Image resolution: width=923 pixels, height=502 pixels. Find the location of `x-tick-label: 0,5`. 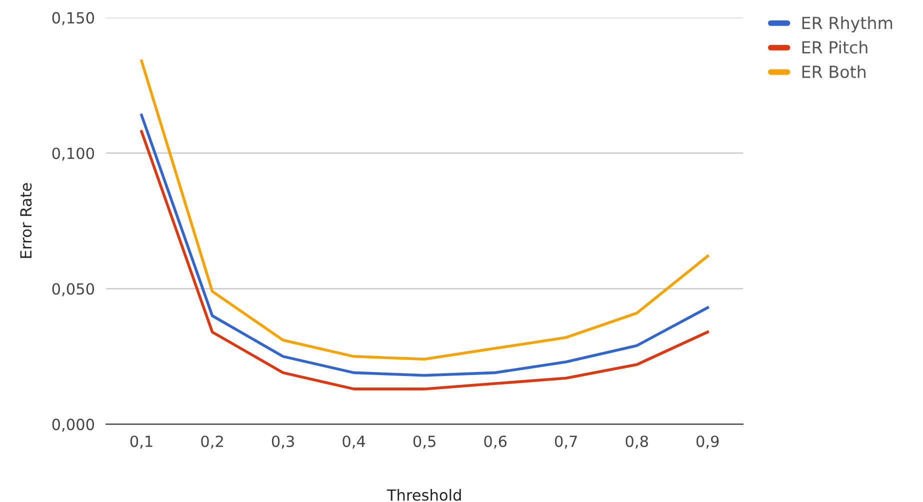

x-tick-label: 0,5 is located at coordinates (424, 442).